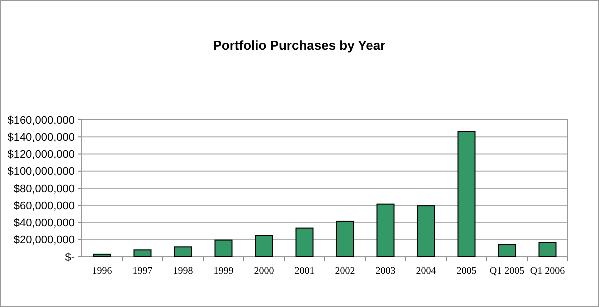  Describe the element at coordinates (183, 271) in the screenshot. I see `x-tick-label: 1998` at that location.